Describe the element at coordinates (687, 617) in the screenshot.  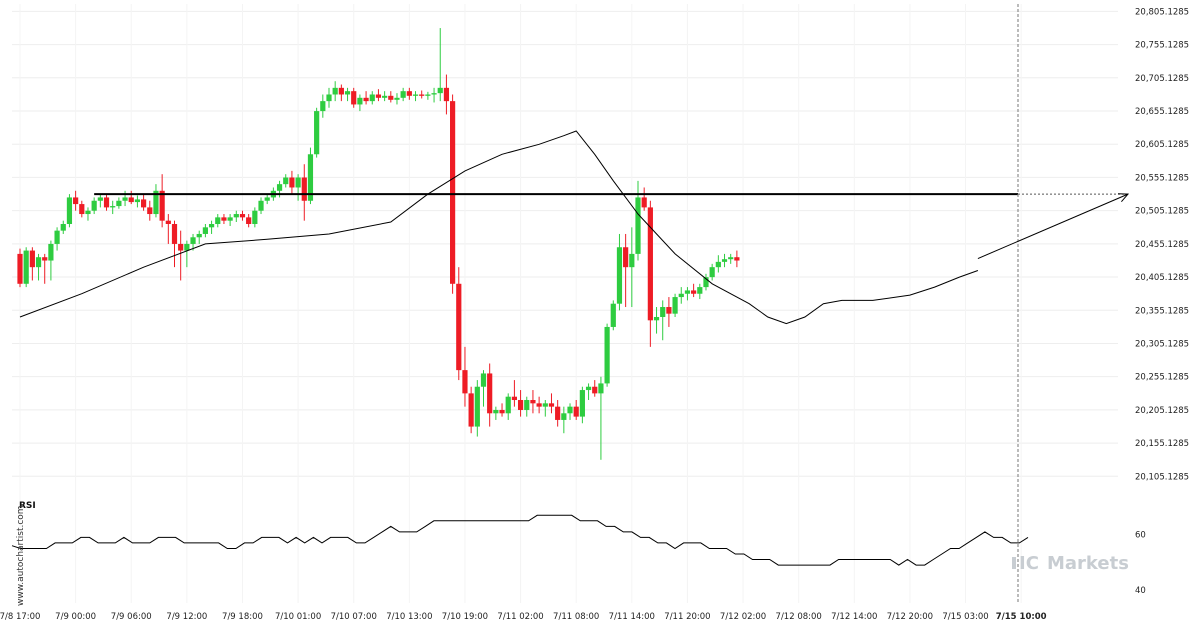
I see `x-tick-label: 7/11 20:00` at that location.